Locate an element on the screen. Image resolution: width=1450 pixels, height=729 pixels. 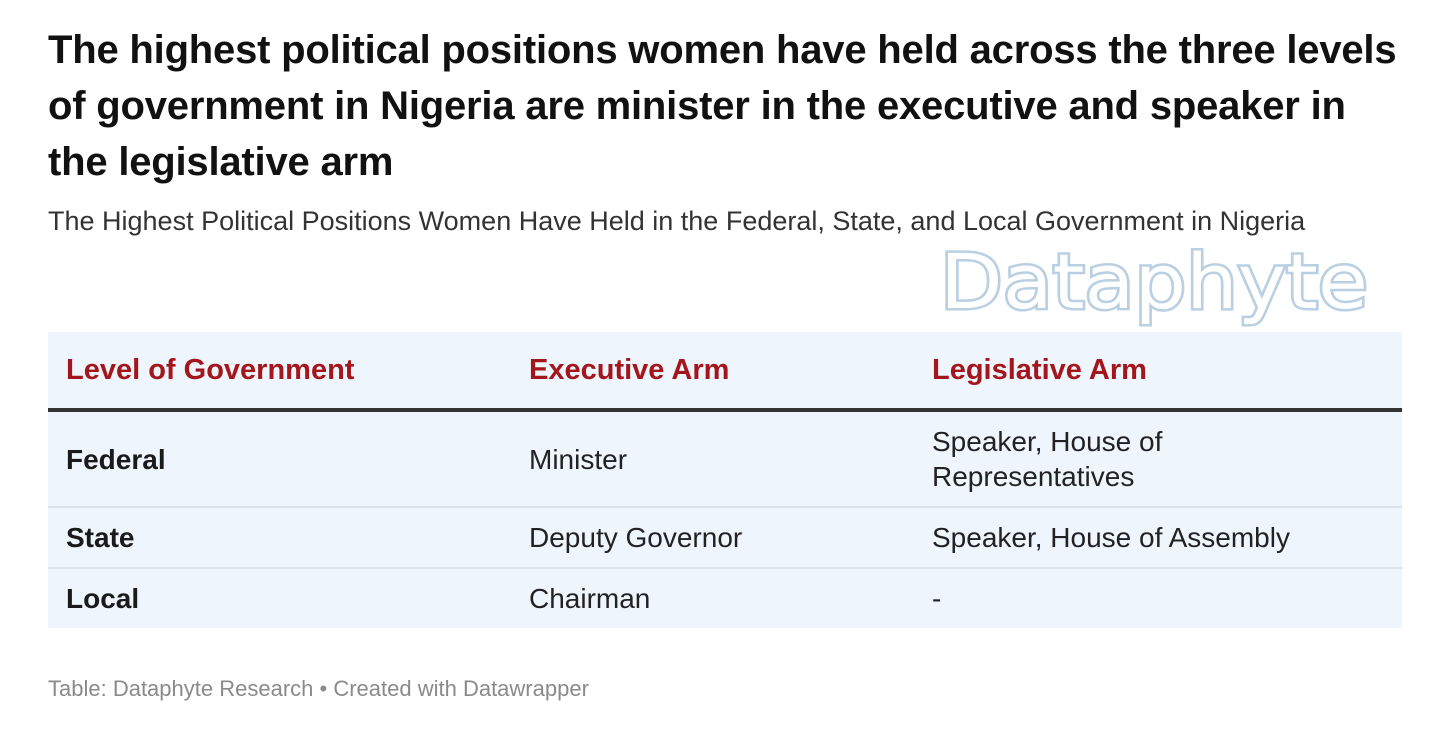
cell-legislative-state: Speaker, House of Assembly is located at coordinates (1158, 538).